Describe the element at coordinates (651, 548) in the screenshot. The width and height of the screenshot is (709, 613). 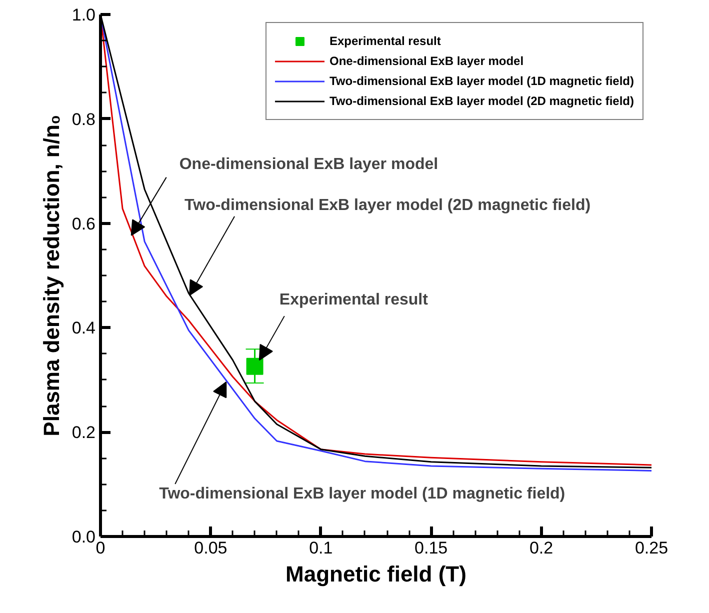
I see `x-tick-label: 0.25` at that location.